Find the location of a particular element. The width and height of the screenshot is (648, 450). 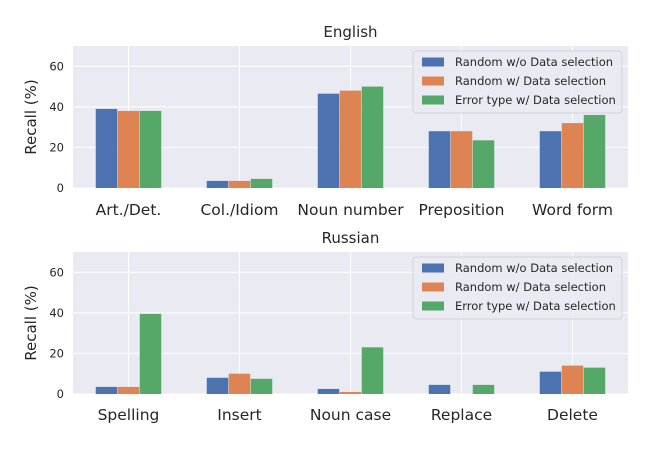

x-tick-label: Spelling is located at coordinates (129, 415).